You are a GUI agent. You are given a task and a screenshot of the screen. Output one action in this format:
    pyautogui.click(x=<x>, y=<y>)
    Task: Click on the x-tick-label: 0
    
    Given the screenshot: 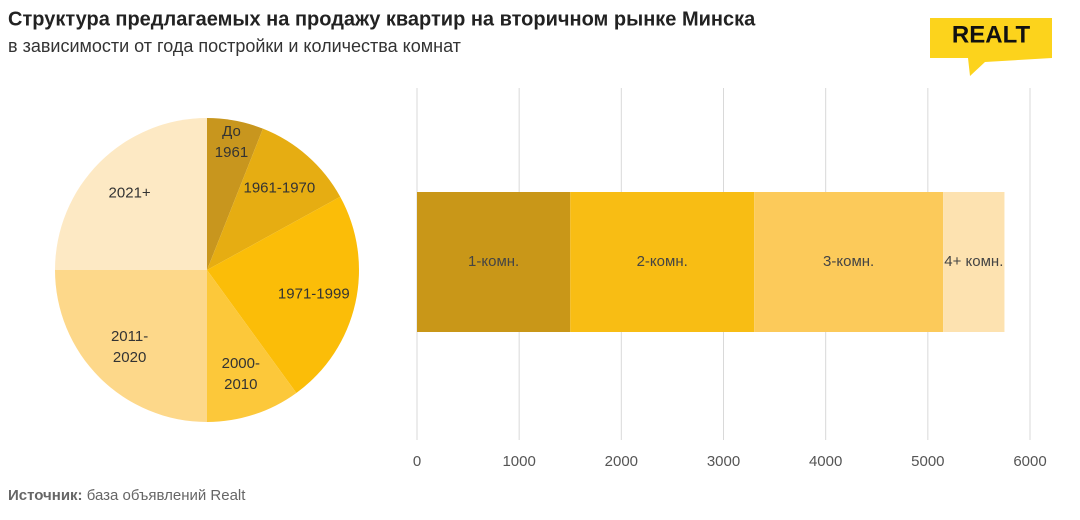 What is the action you would take?
    pyautogui.click(x=417, y=461)
    